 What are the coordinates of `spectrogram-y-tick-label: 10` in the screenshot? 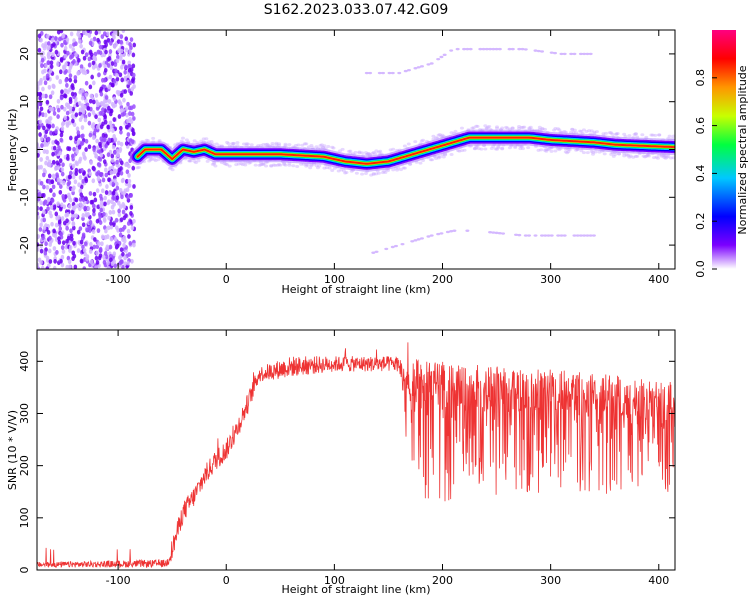 It's located at (24, 102).